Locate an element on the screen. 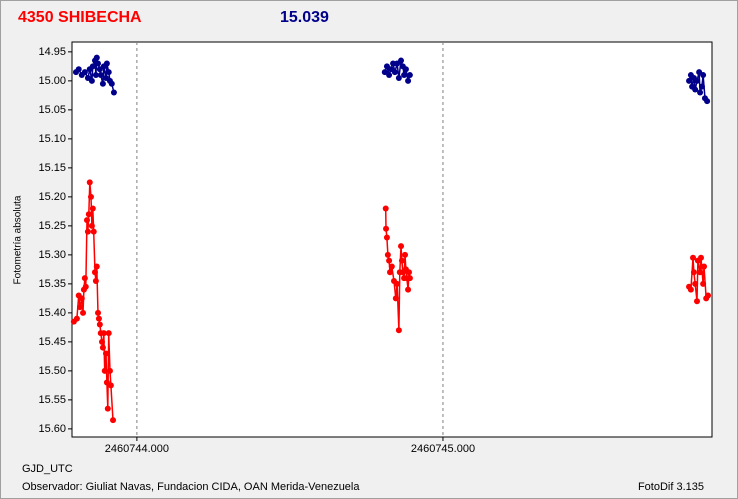  footer-right: FotoDif 3.135 is located at coordinates (671, 487).